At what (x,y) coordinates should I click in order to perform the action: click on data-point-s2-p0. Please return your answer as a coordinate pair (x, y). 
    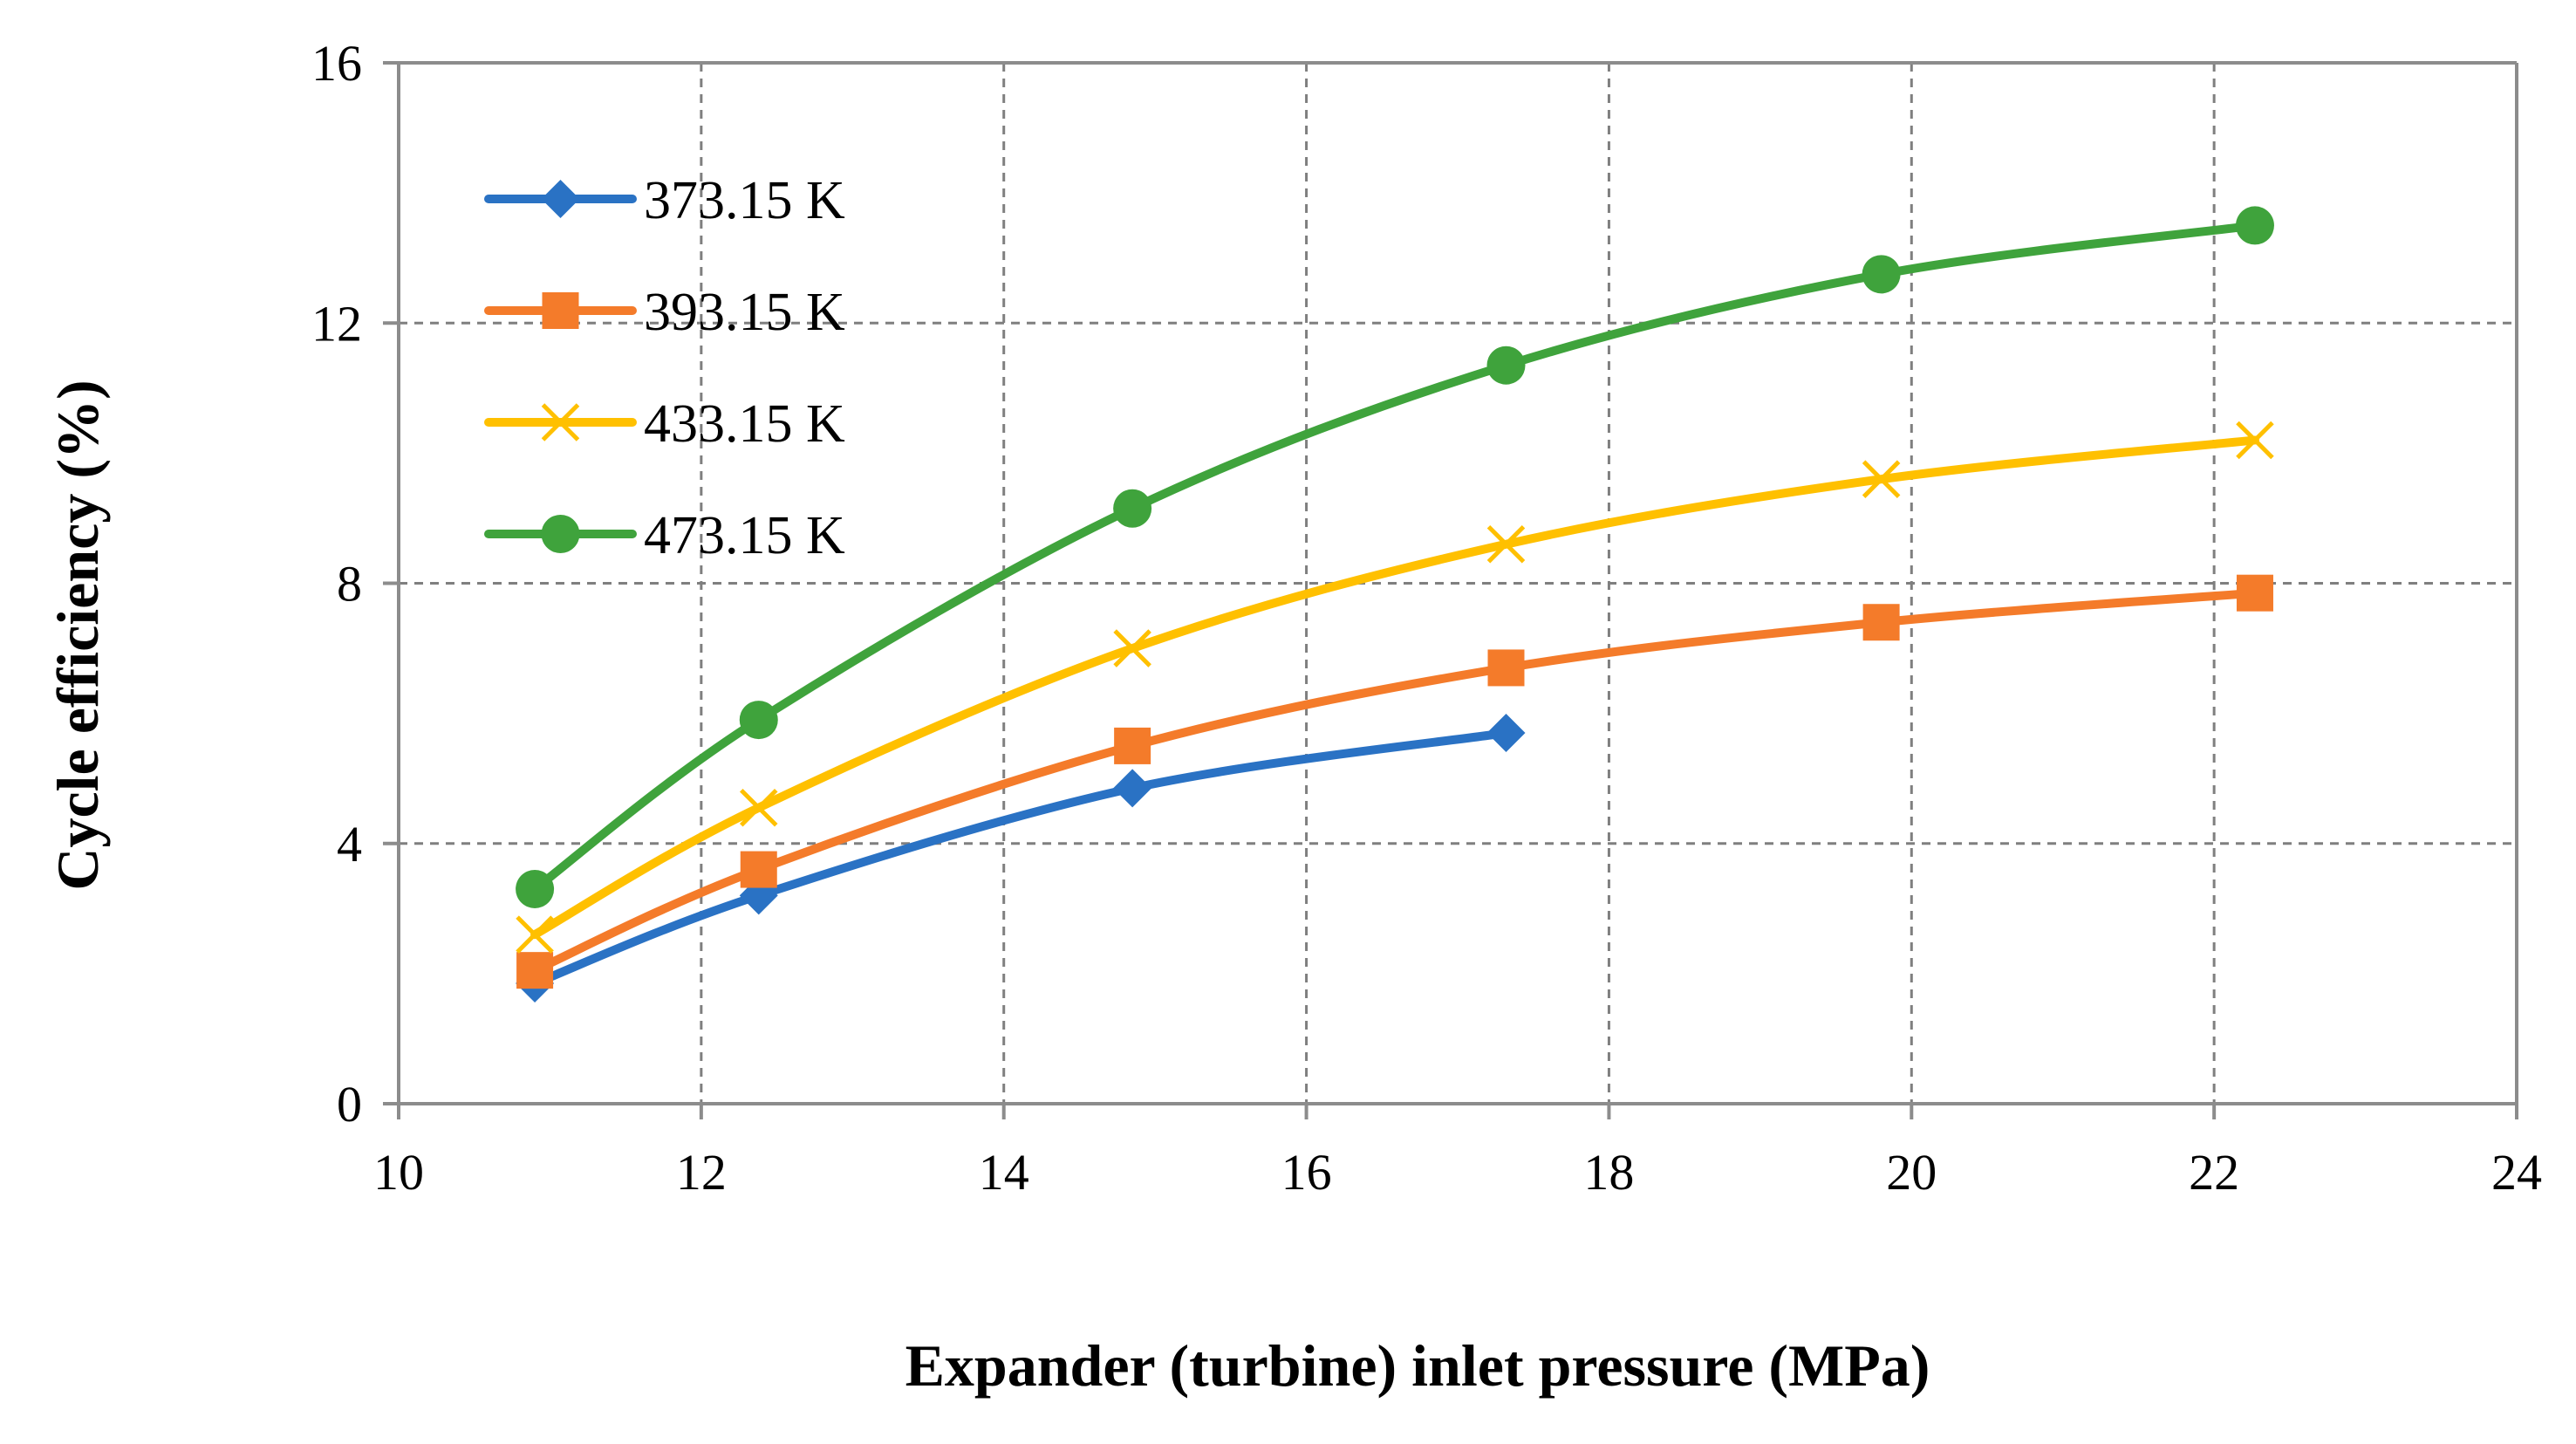
    Looking at the image, I should click on (535, 935).